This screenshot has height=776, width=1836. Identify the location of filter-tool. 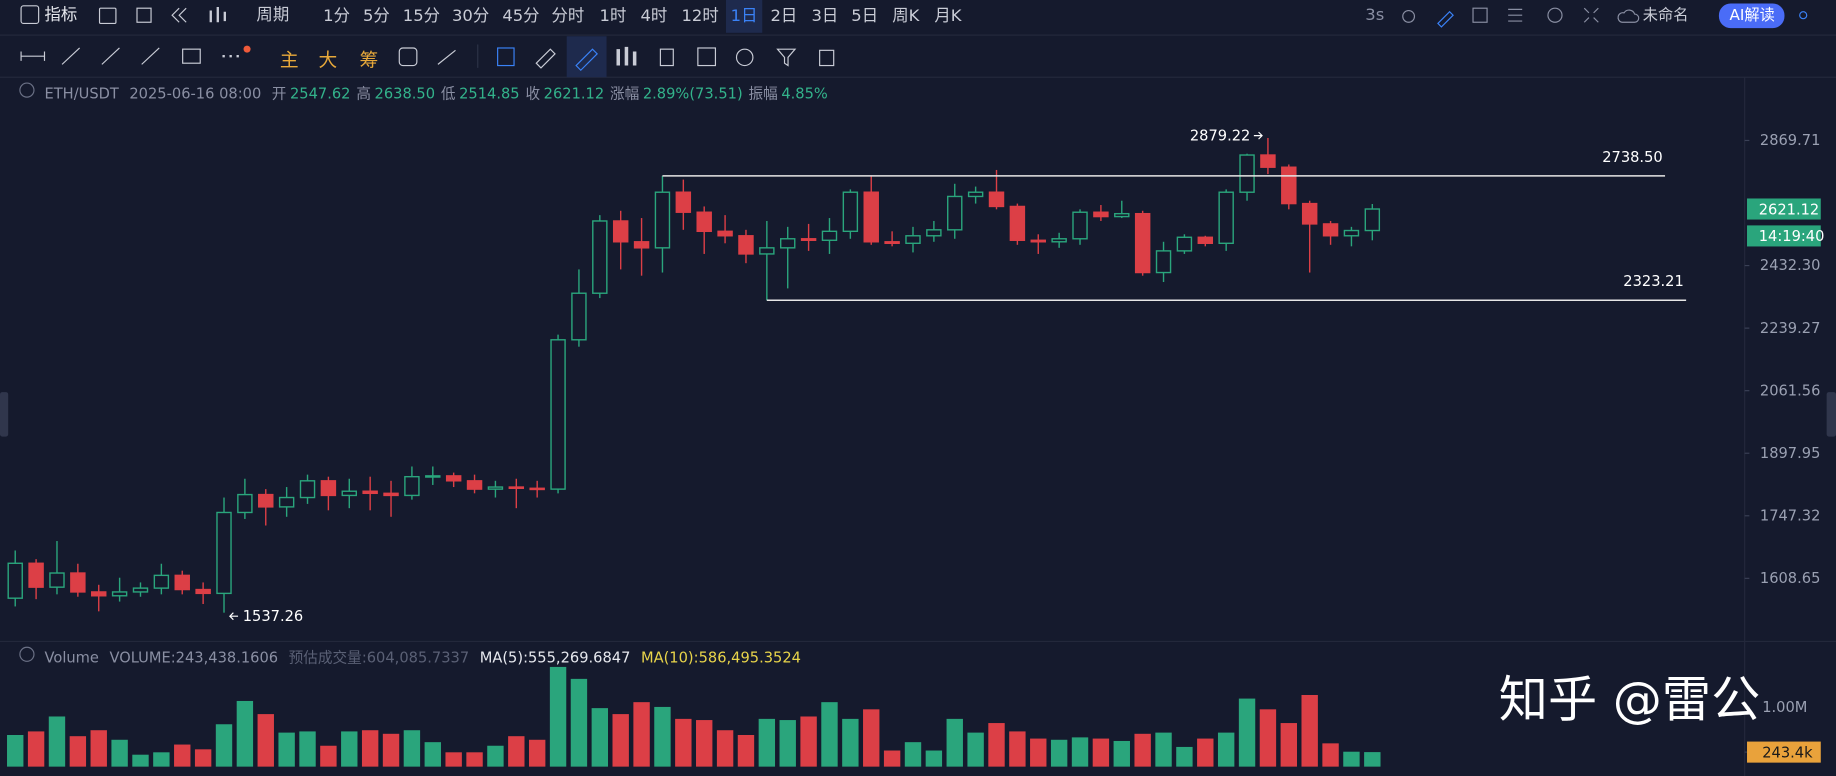
(786, 57).